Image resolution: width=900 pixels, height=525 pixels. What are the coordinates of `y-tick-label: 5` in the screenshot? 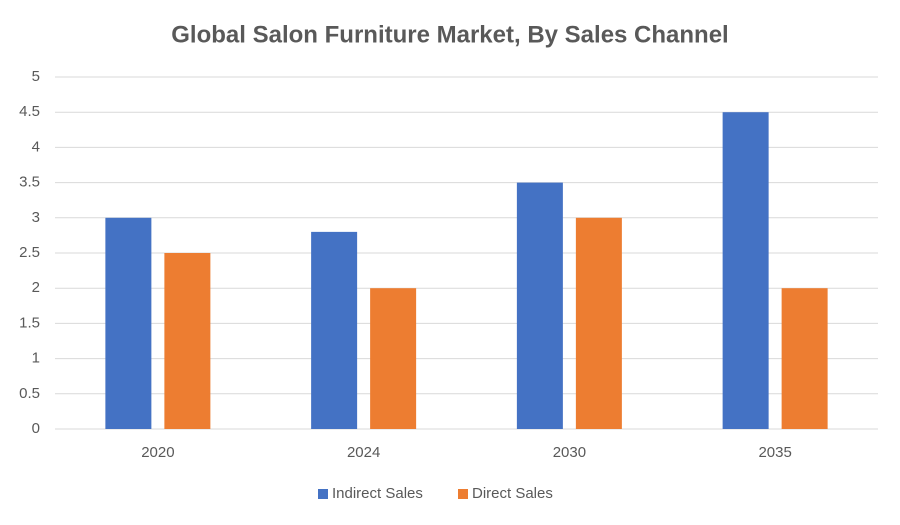 It's located at (36, 76).